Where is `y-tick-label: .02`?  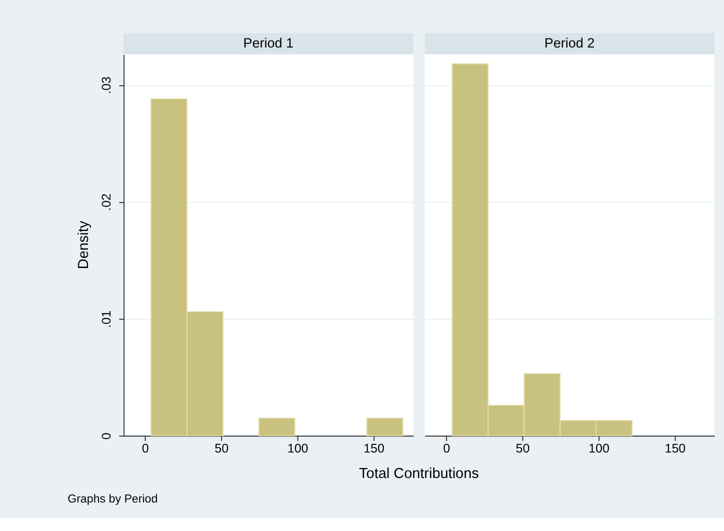
y-tick-label: .02 is located at coordinates (107, 202).